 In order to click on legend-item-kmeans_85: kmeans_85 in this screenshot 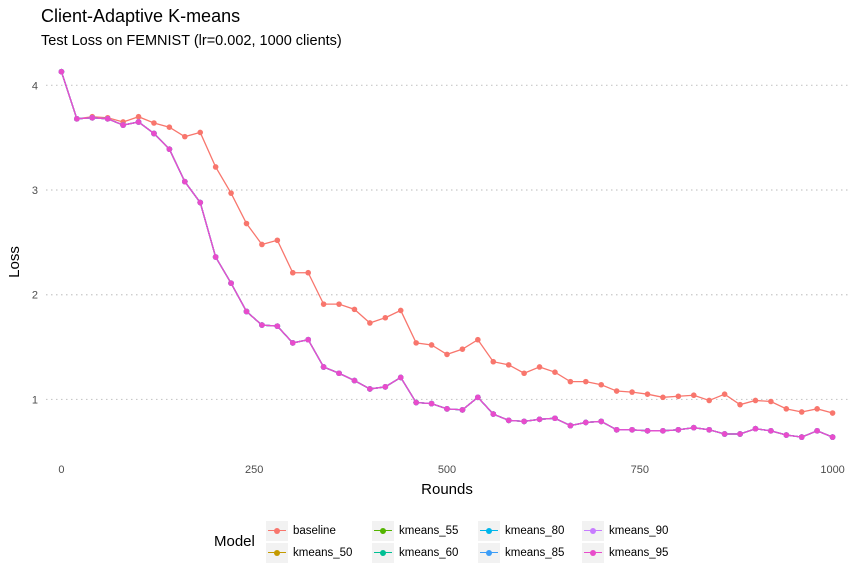, I will do `click(521, 553)`.